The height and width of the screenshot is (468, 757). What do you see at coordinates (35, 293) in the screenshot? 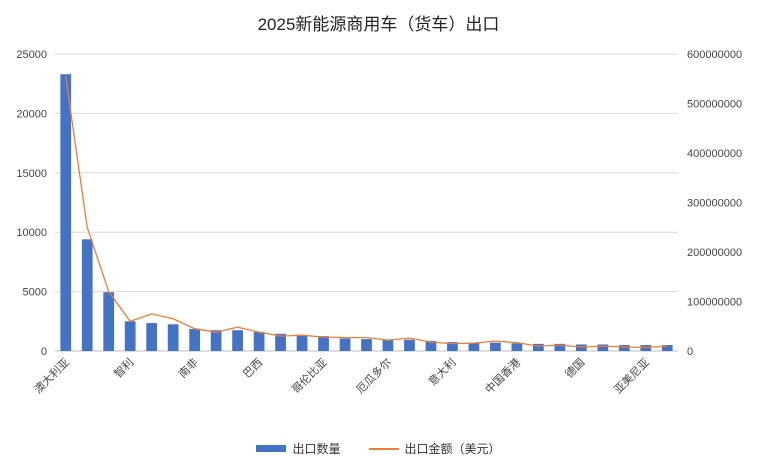
I see `y-left-tick-label: 5000` at bounding box center [35, 293].